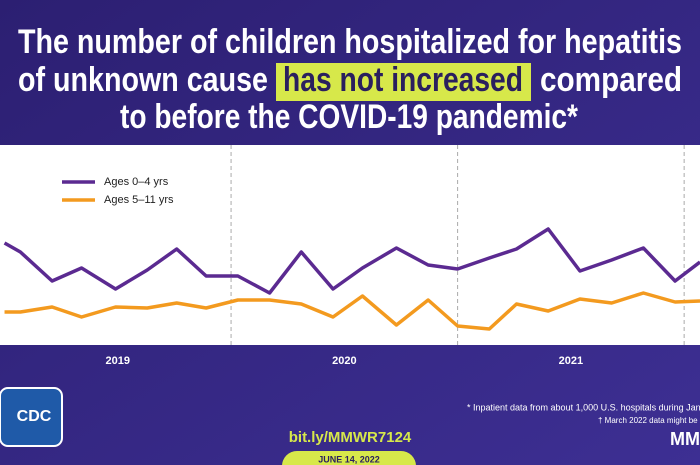 The width and height of the screenshot is (700, 465). I want to click on highlight-box, so click(403, 82).